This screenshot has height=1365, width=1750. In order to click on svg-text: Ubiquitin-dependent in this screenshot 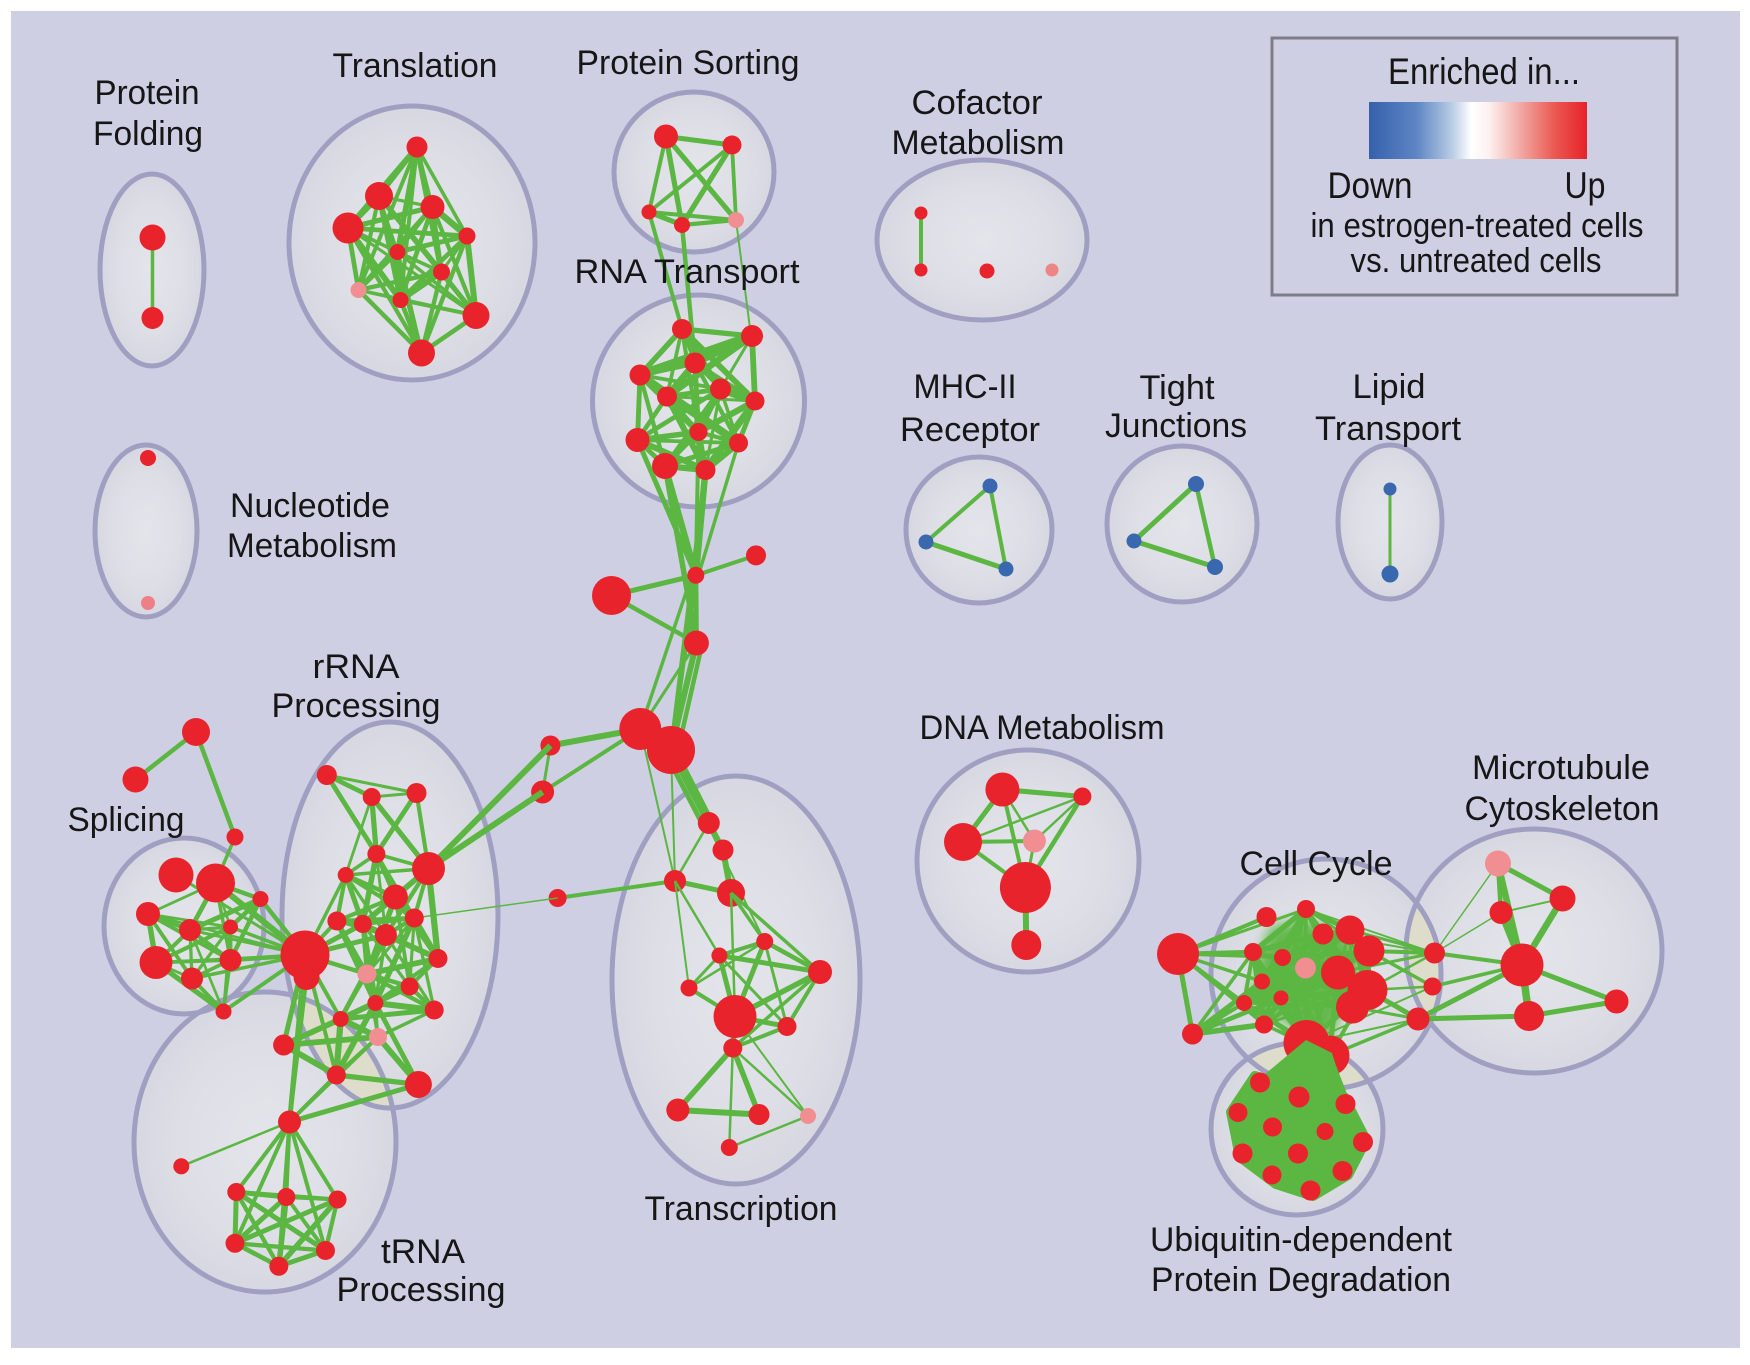, I will do `click(1301, 1240)`.